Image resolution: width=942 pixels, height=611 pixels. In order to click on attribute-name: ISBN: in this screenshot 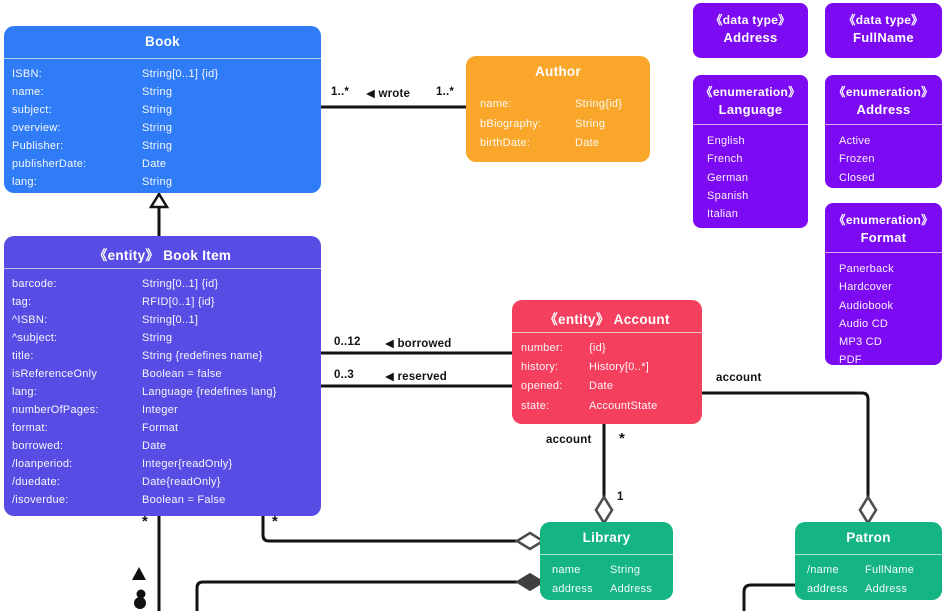, I will do `click(27, 74)`.